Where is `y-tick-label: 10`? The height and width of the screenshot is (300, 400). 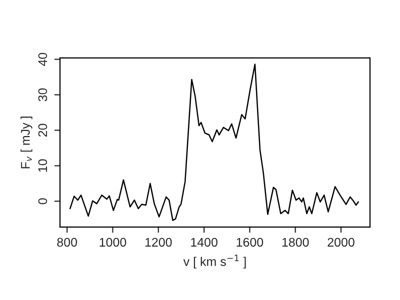 y-tick-label: 10 is located at coordinates (43, 165).